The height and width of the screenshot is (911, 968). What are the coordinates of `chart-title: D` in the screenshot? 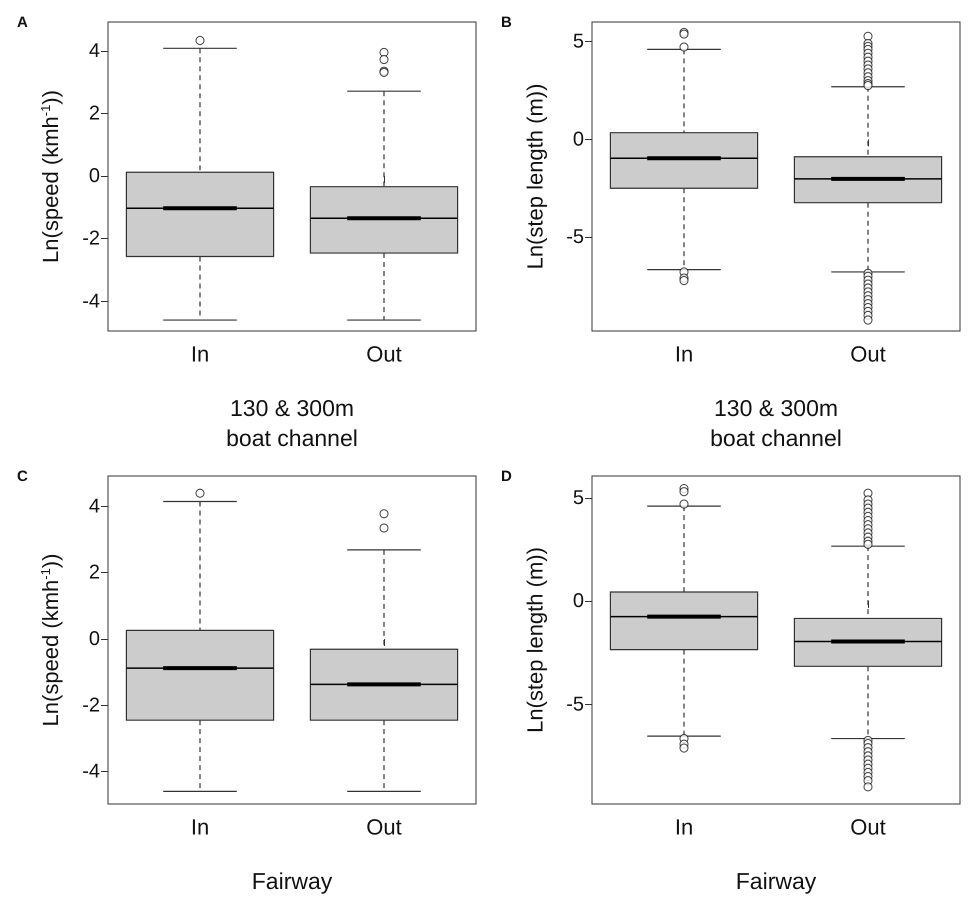 It's located at (506, 476).